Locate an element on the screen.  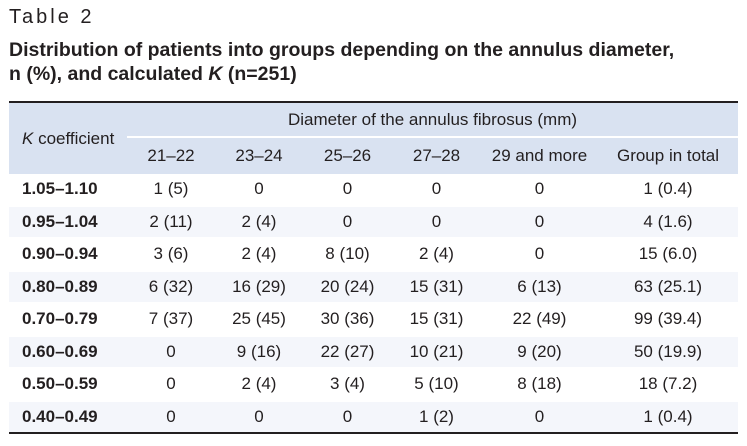
row-label: 0.50–0.59 is located at coordinates (68, 384).